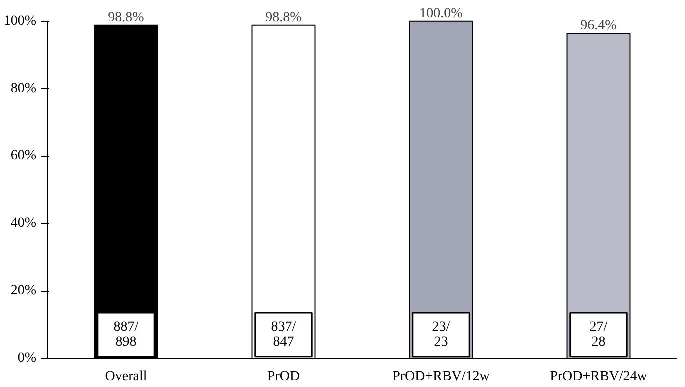  What do you see at coordinates (23, 156) in the screenshot?
I see `y-tick-label: 60%` at bounding box center [23, 156].